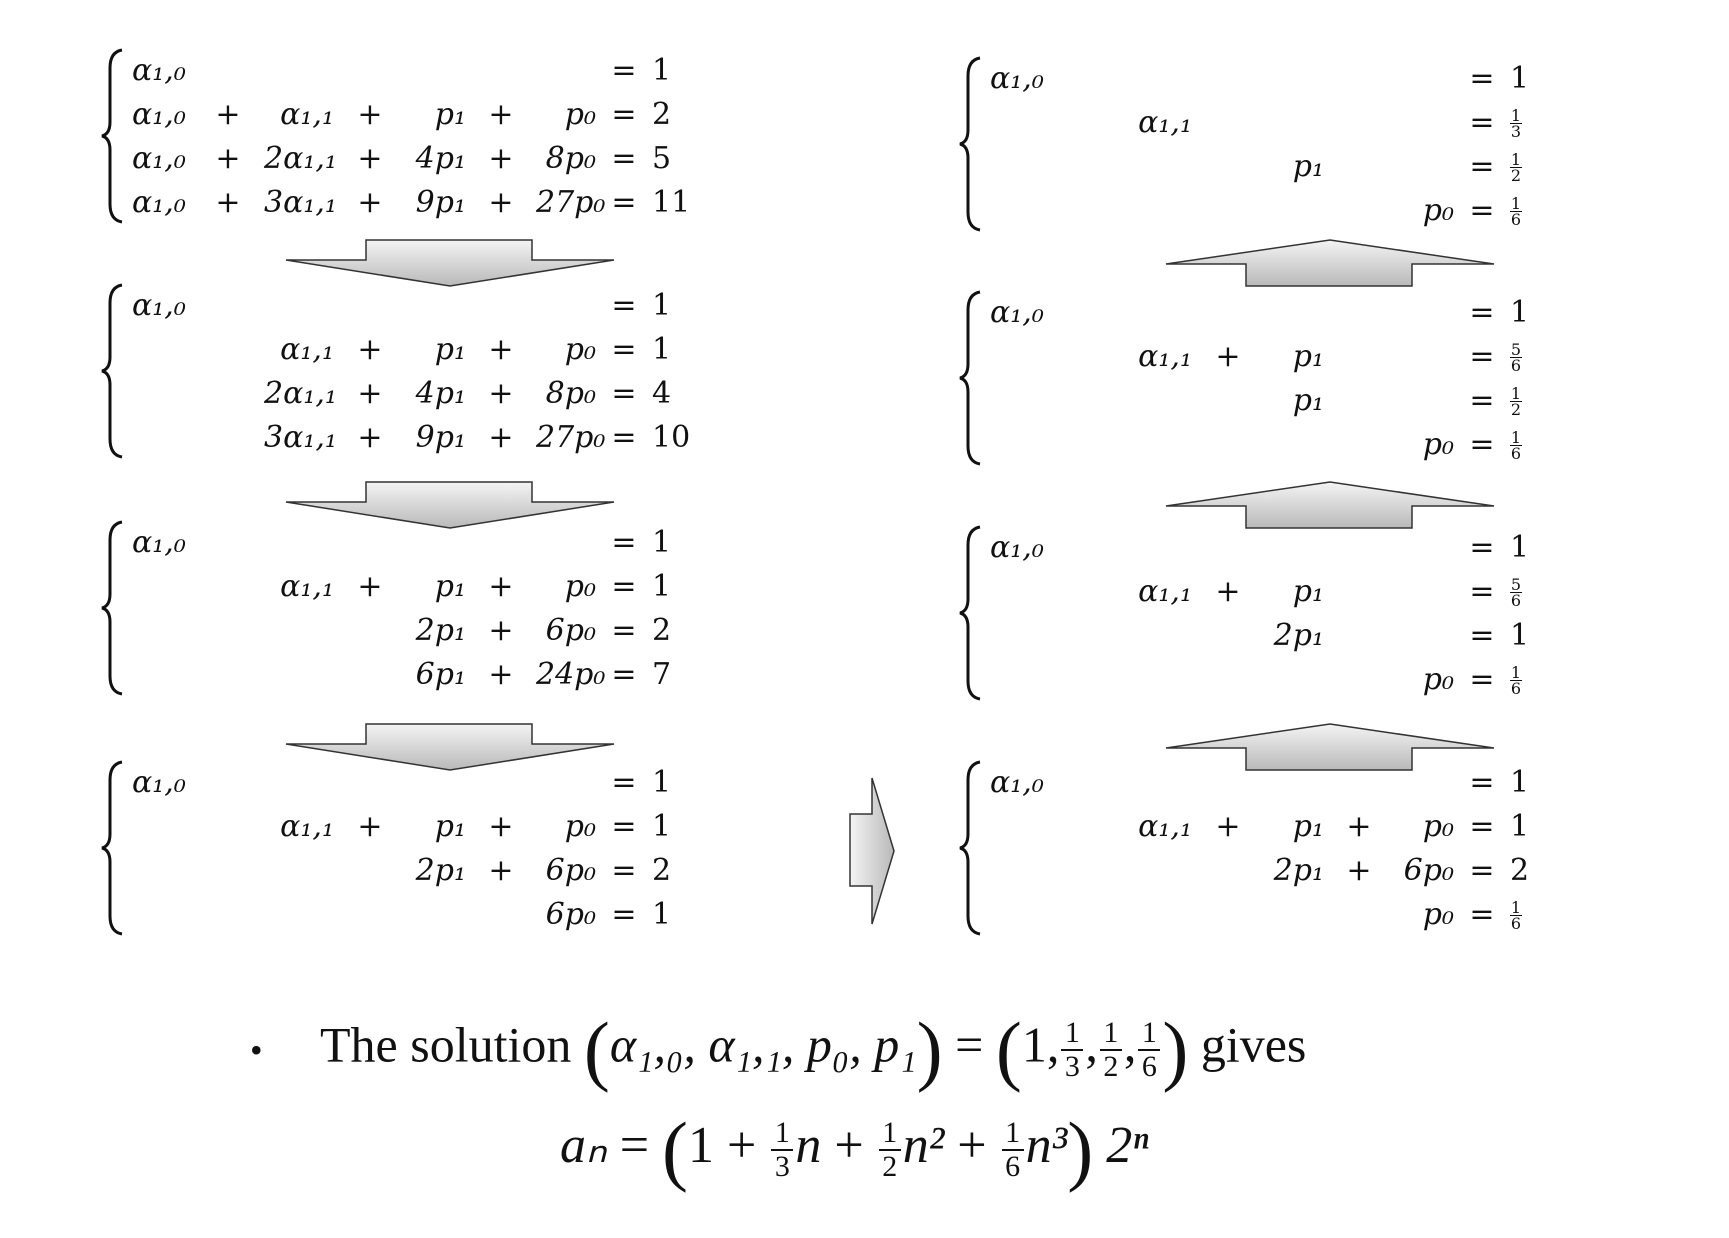 The height and width of the screenshot is (1238, 1729). I want to click on rhs-value: 4, so click(682, 393).